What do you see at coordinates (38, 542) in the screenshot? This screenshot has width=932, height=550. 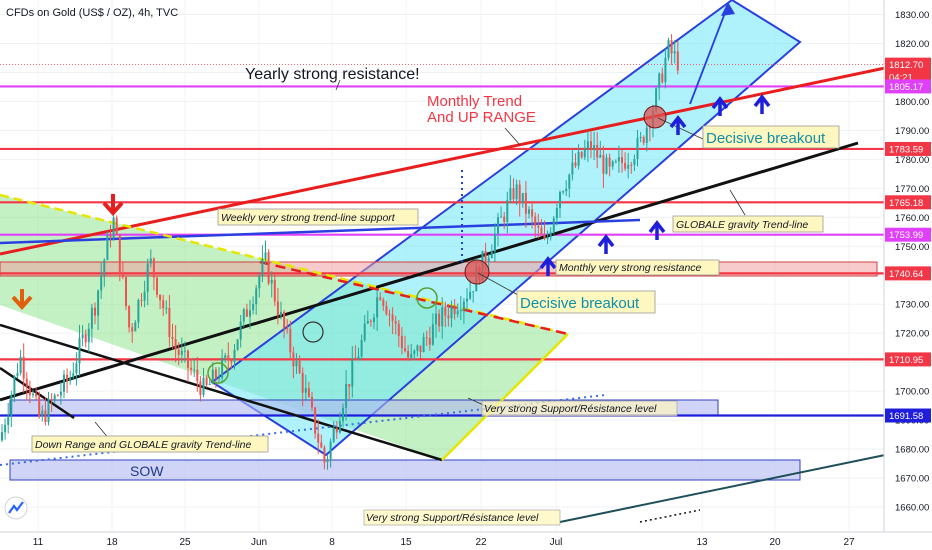 I see `x-tick-label: 11` at bounding box center [38, 542].